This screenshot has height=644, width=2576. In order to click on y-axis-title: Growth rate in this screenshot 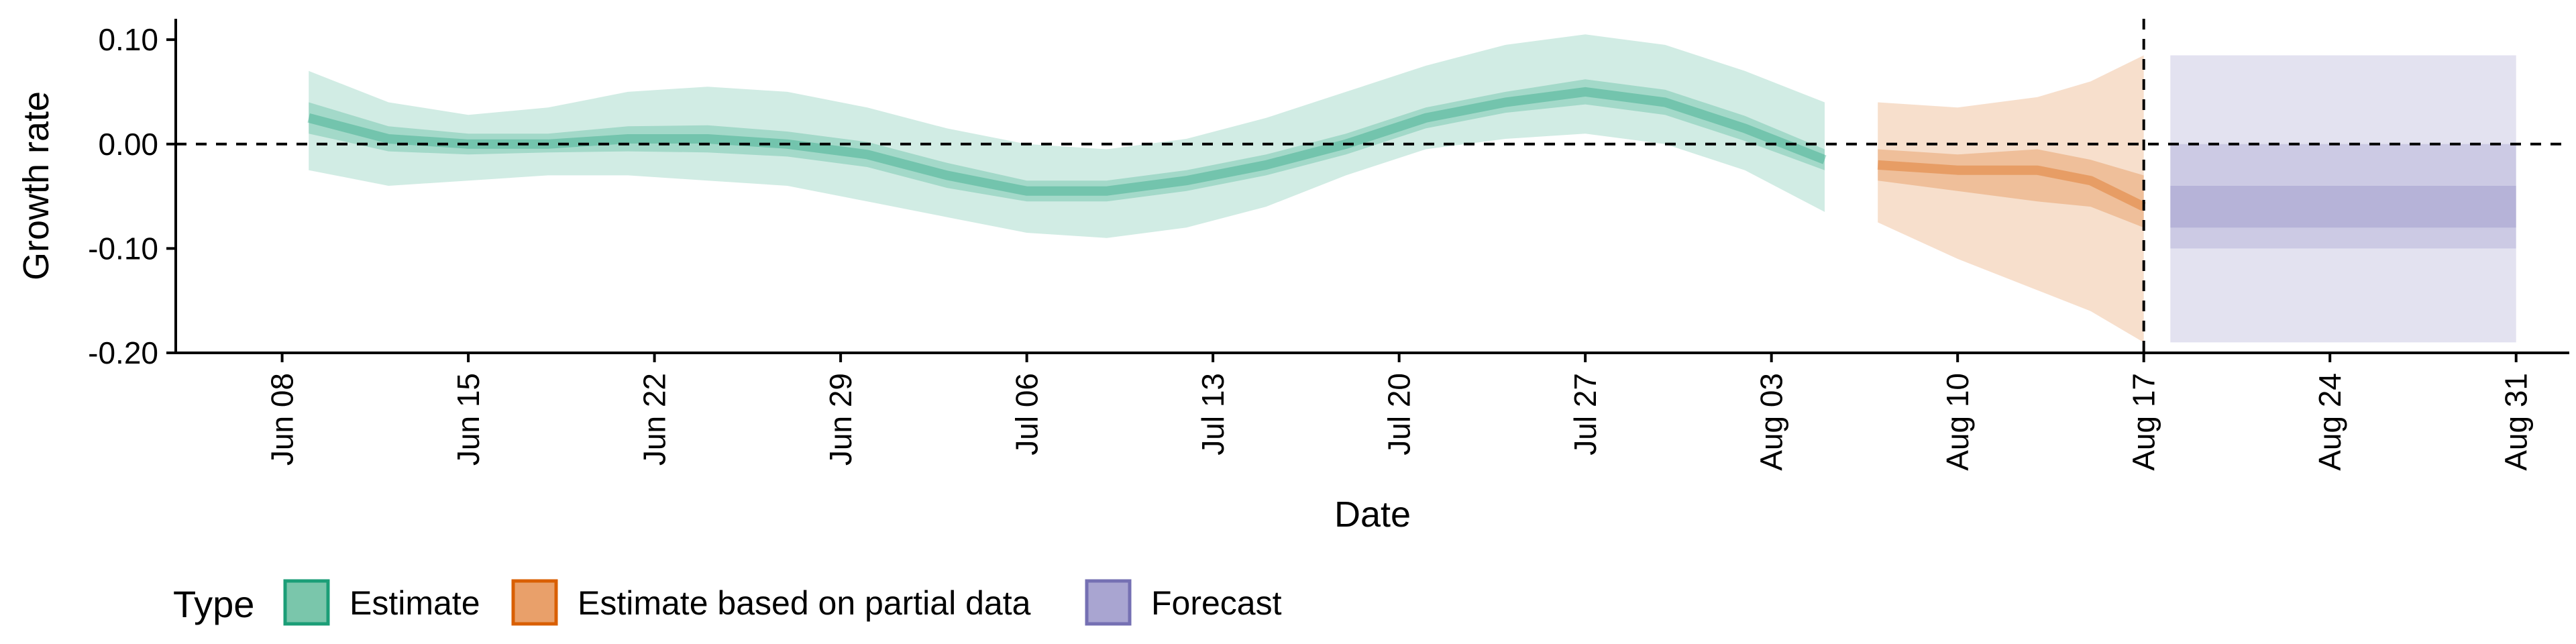, I will do `click(36, 185)`.